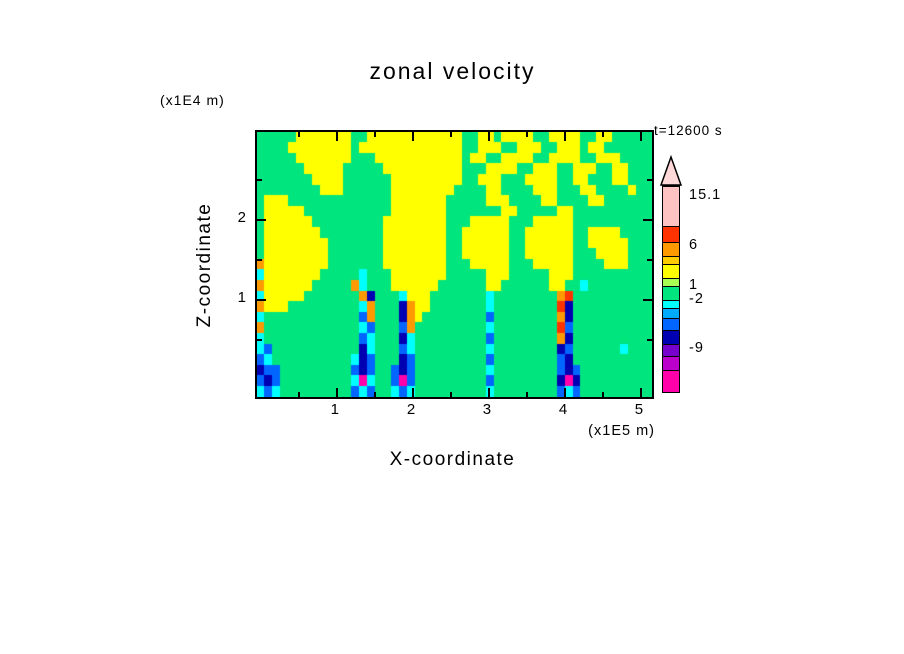 The height and width of the screenshot is (654, 904). Describe the element at coordinates (204, 265) in the screenshot. I see `y-axis-label: Z-coordinate` at that location.